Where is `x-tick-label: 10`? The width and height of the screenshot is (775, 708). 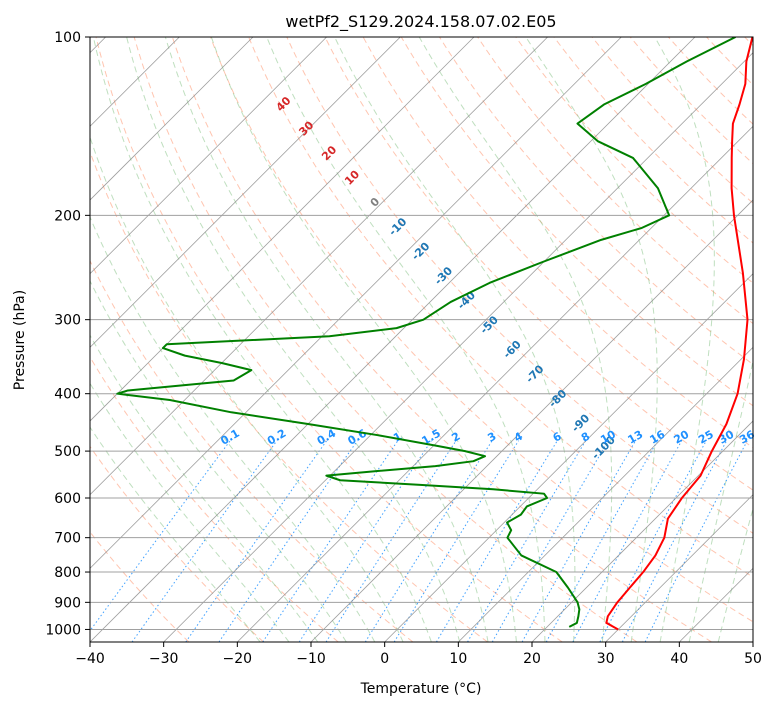 x-tick-label: 10 is located at coordinates (458, 659).